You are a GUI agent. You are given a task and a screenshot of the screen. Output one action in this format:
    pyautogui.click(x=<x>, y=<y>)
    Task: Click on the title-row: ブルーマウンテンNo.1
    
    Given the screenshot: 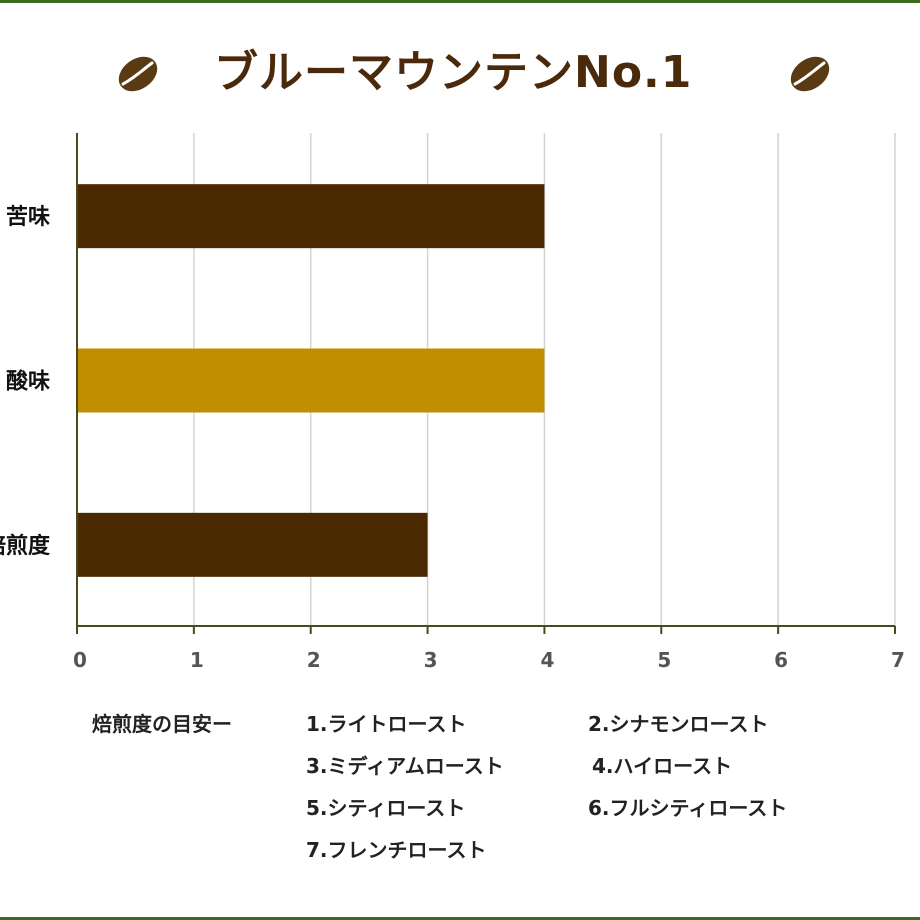 What is the action you would take?
    pyautogui.click(x=460, y=73)
    